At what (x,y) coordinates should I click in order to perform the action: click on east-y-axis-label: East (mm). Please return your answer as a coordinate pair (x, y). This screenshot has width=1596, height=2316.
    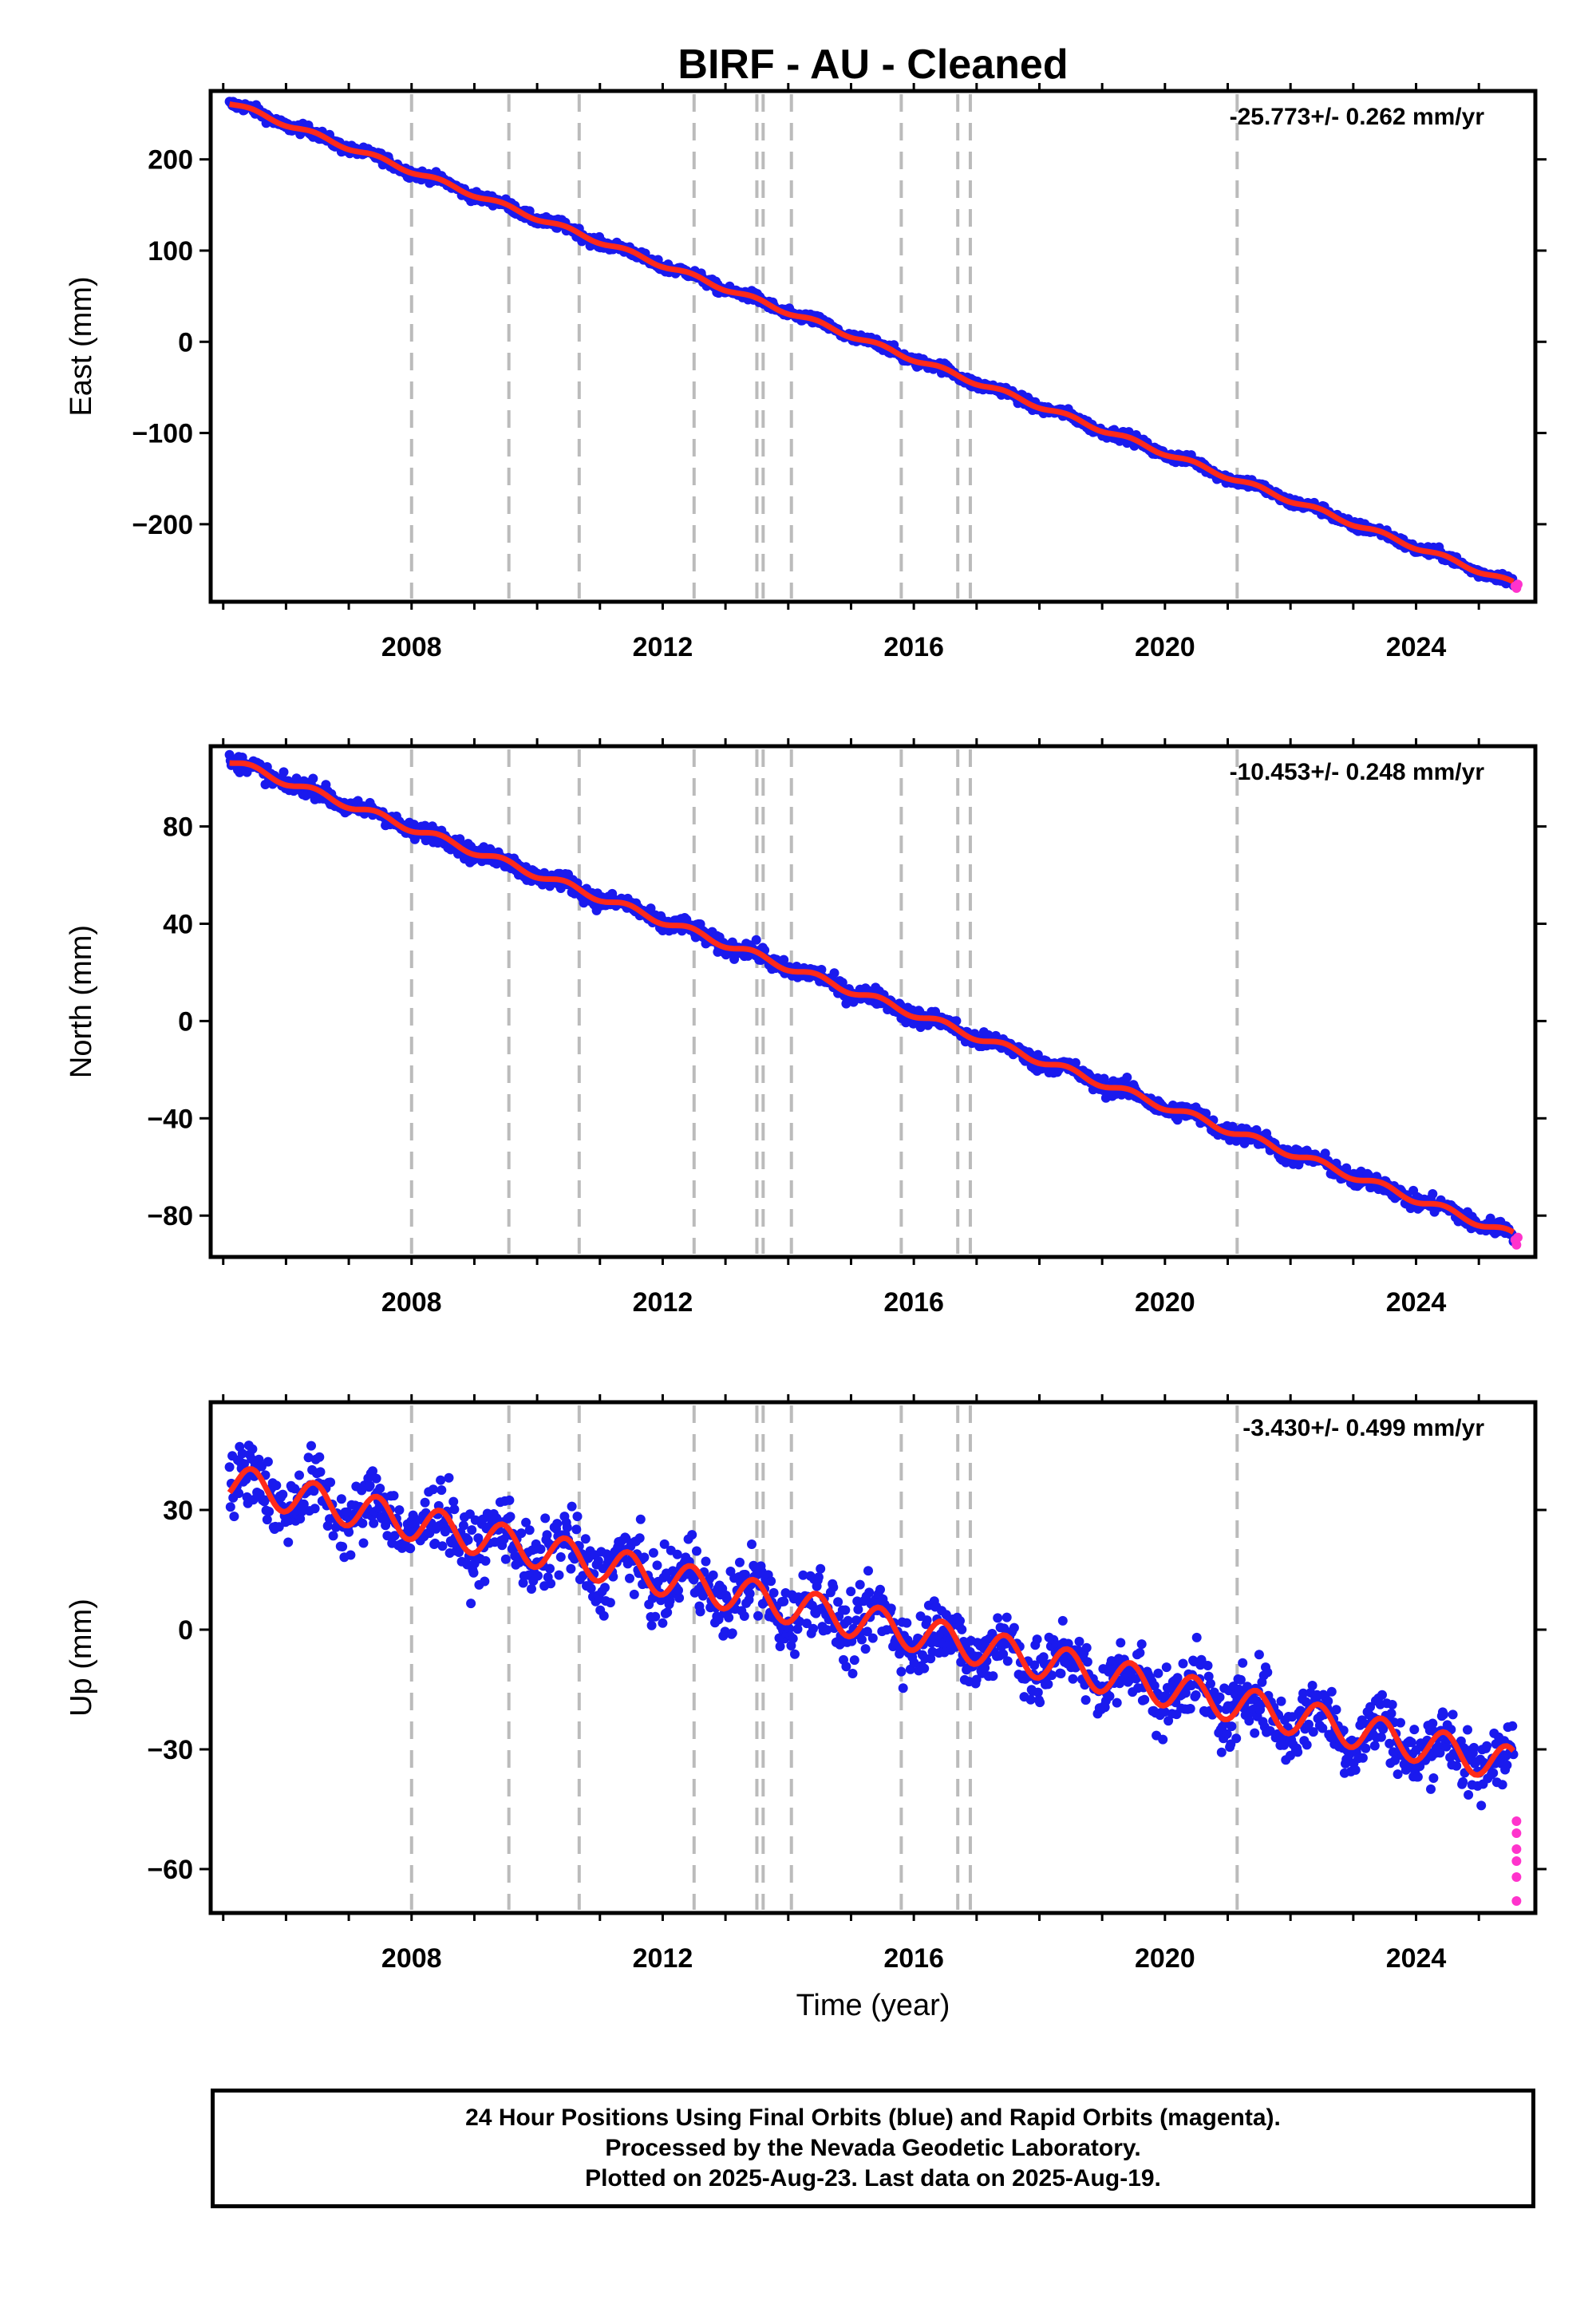
    Looking at the image, I should click on (81, 346).